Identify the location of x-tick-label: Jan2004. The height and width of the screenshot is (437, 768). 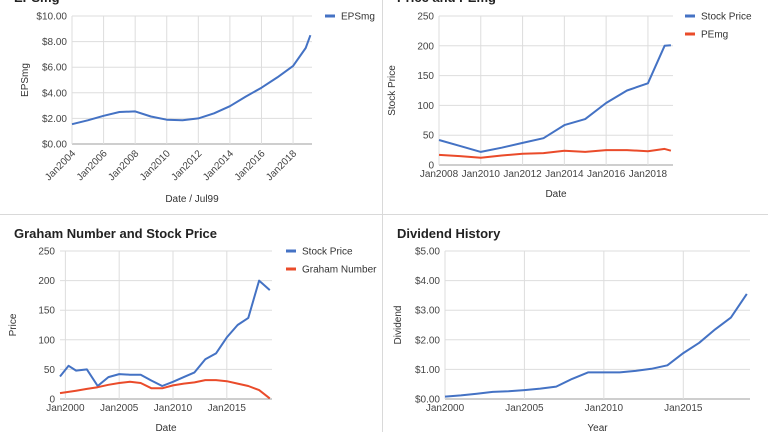
(60, 165).